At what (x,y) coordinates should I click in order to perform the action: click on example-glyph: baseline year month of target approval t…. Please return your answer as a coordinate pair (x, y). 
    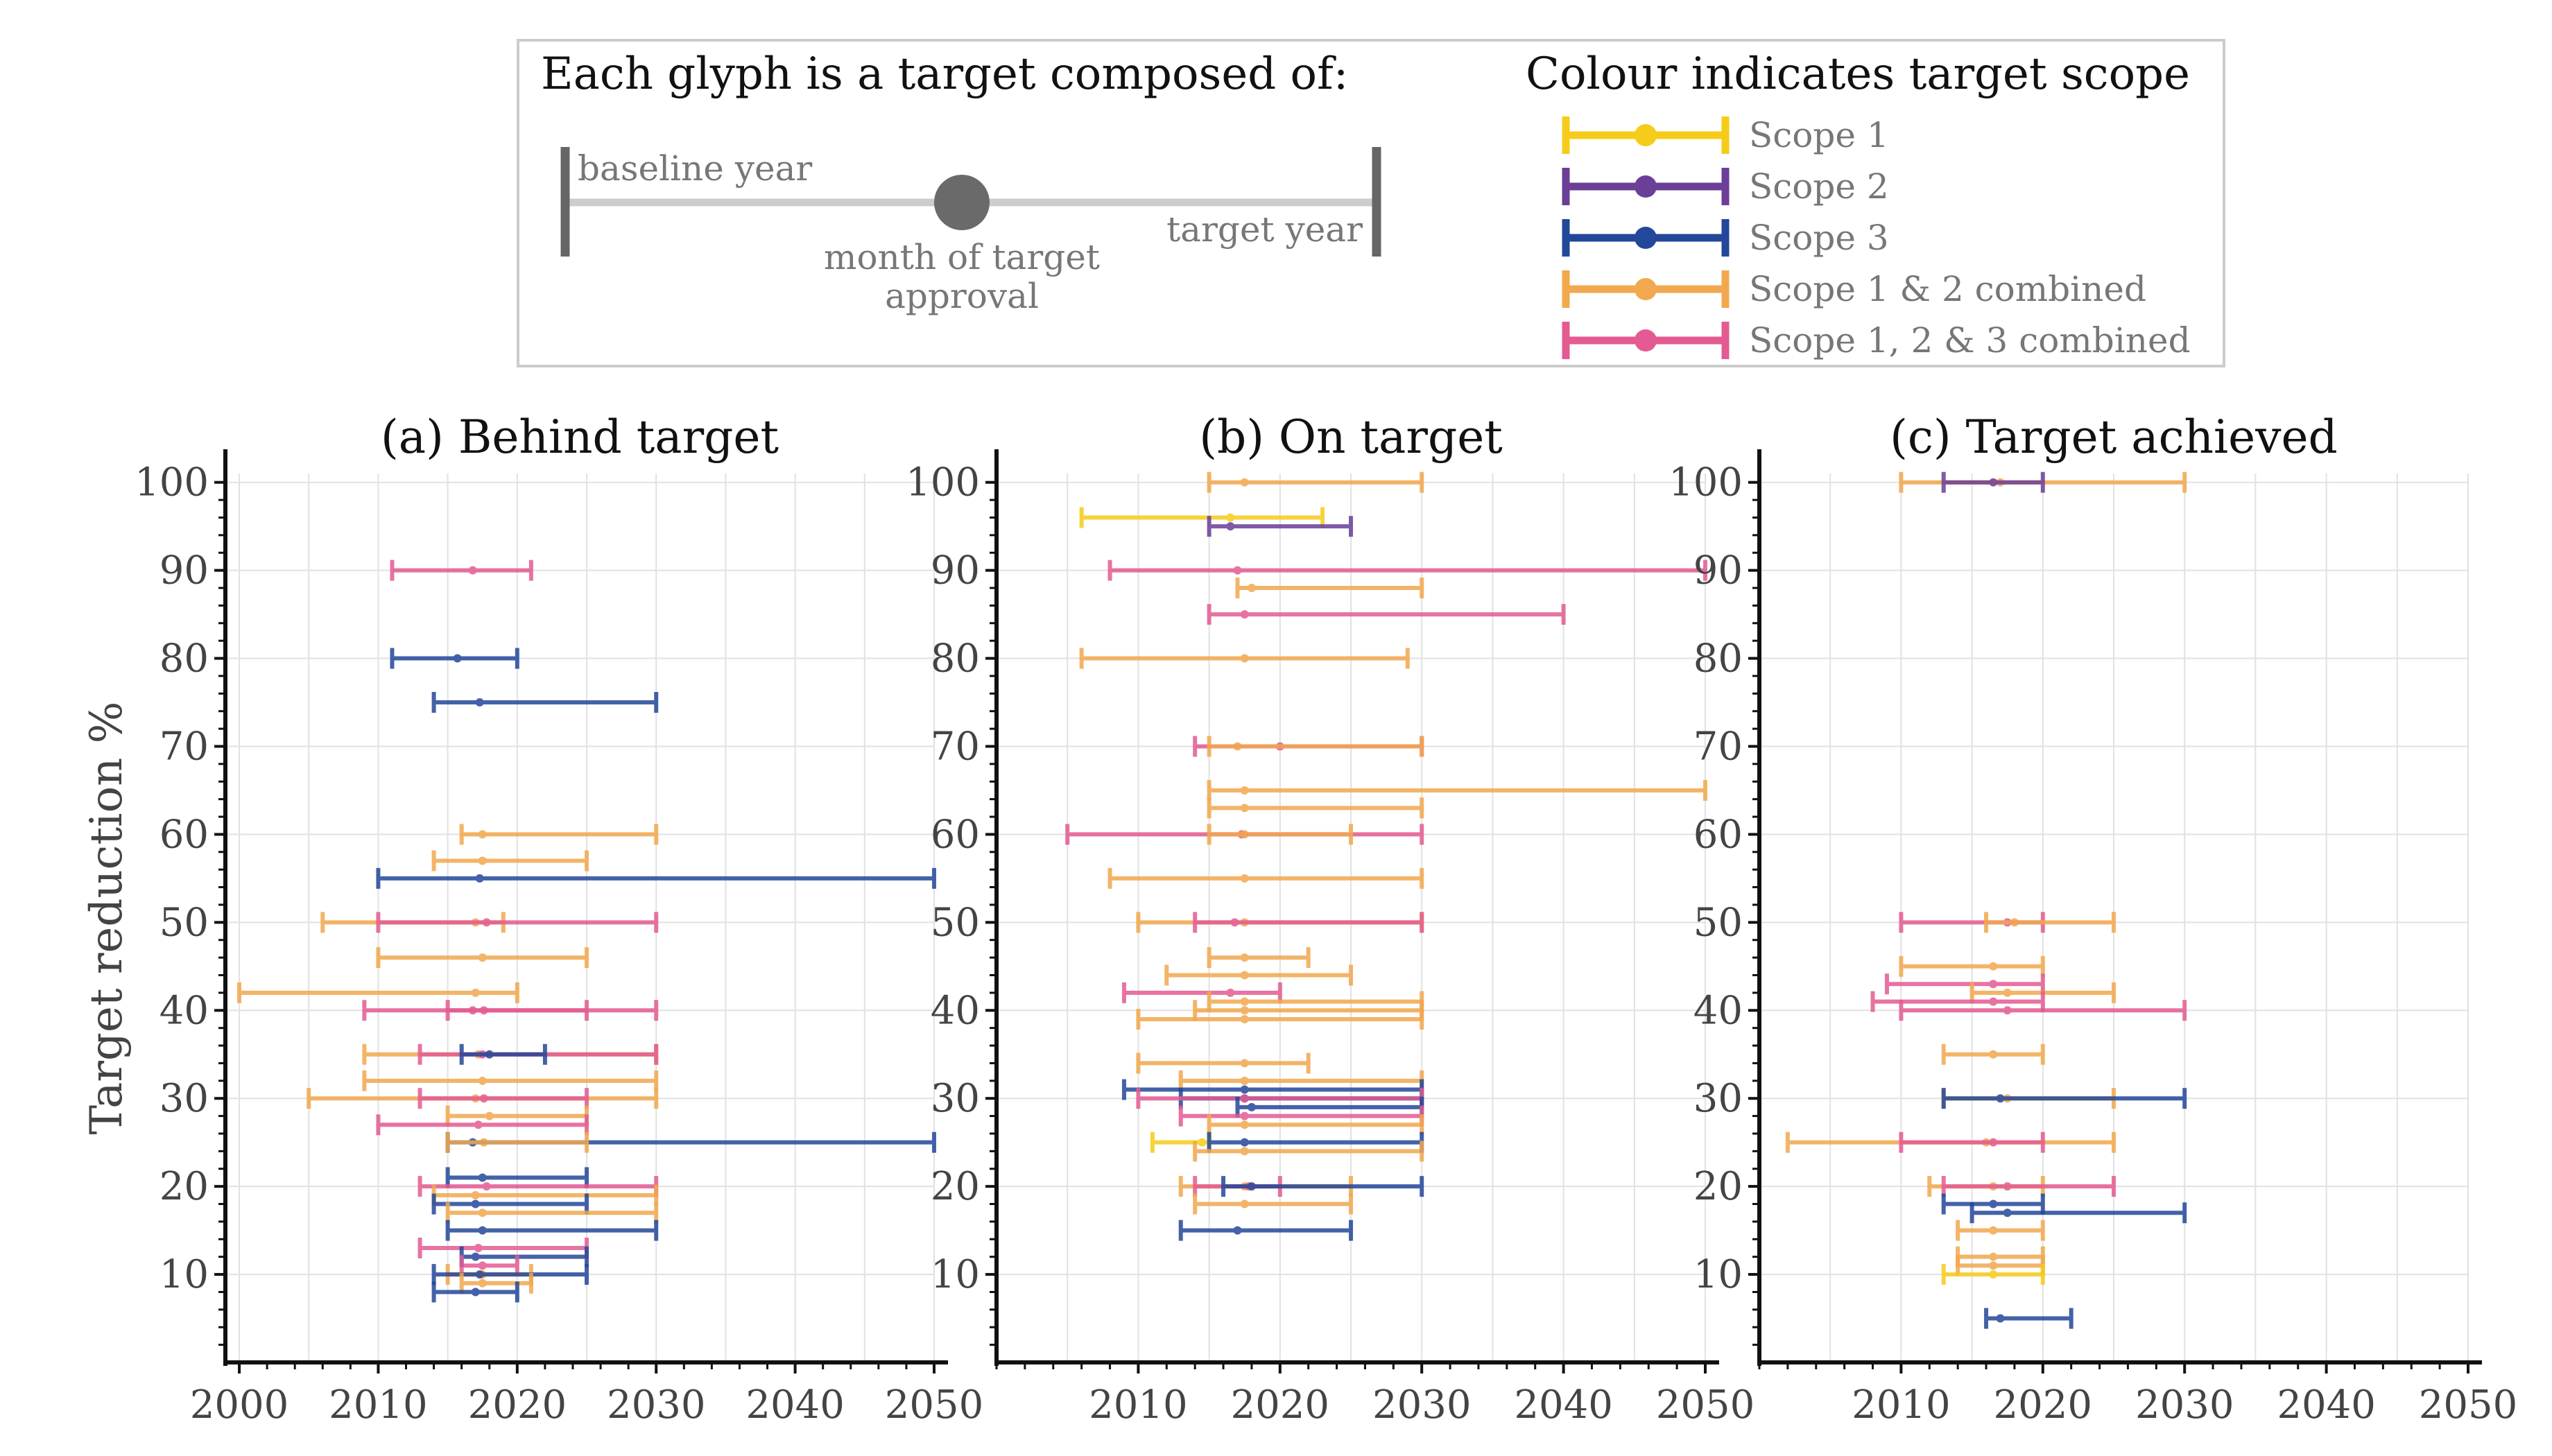
    Looking at the image, I should click on (970, 231).